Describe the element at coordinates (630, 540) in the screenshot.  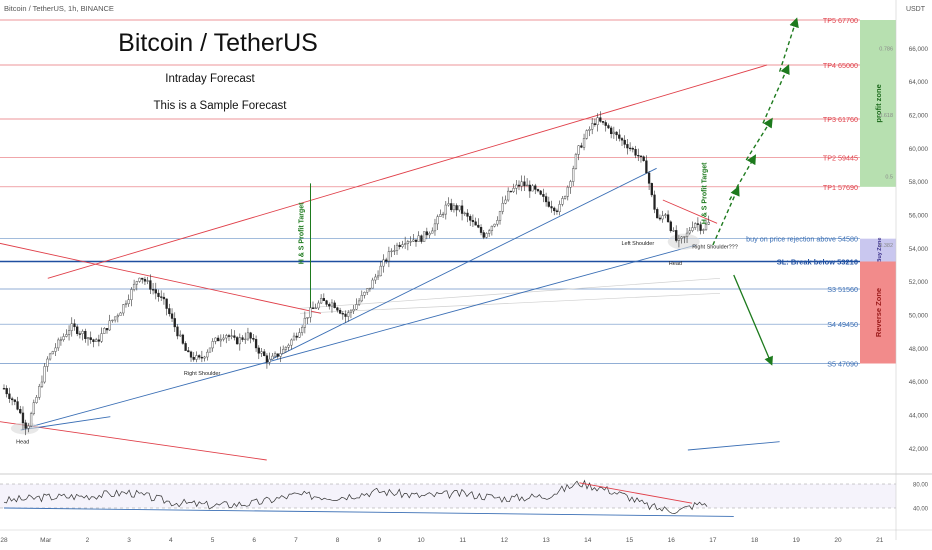
I see `time-tick: 15` at that location.